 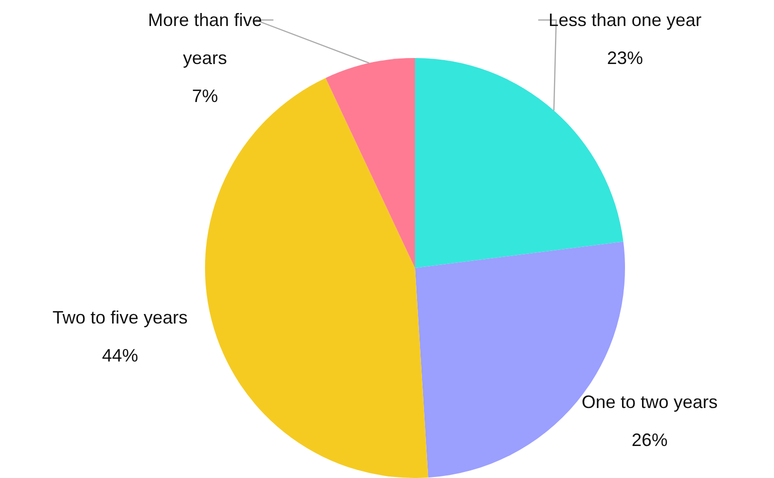 What do you see at coordinates (120, 356) in the screenshot?
I see `data-label: 44%` at bounding box center [120, 356].